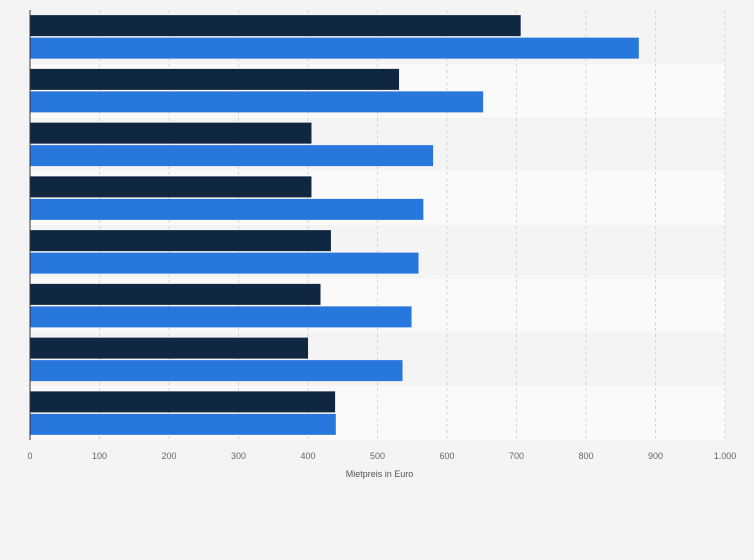 The width and height of the screenshot is (754, 560). Describe the element at coordinates (655, 456) in the screenshot. I see `x-tick-label: 900` at that location.